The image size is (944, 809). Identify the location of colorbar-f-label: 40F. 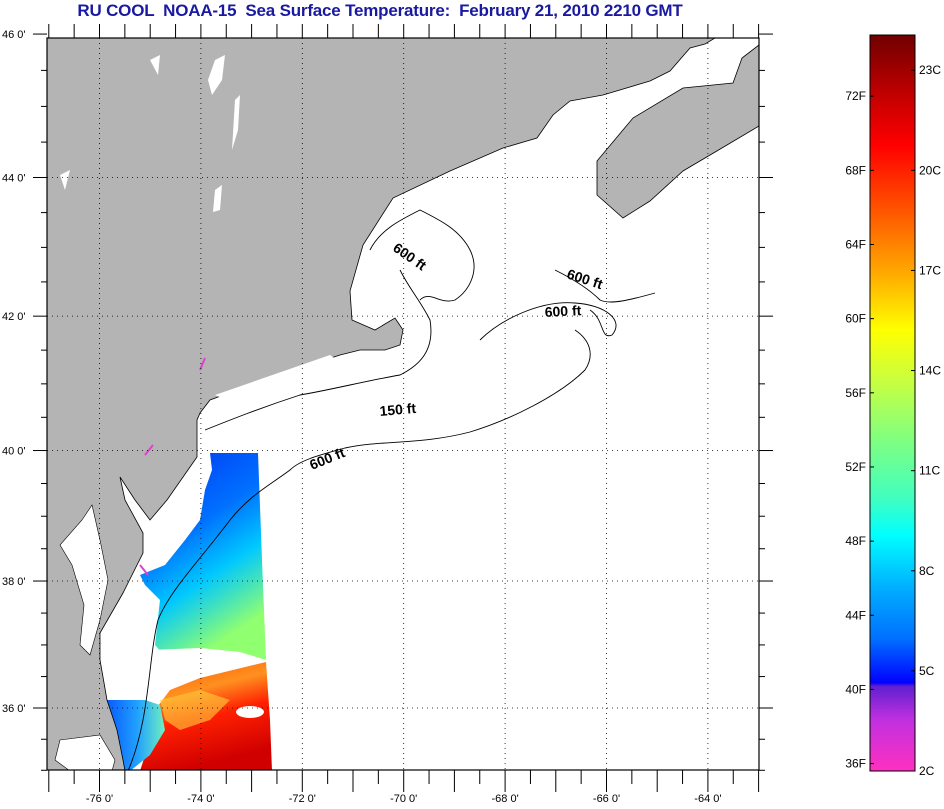
(855, 689).